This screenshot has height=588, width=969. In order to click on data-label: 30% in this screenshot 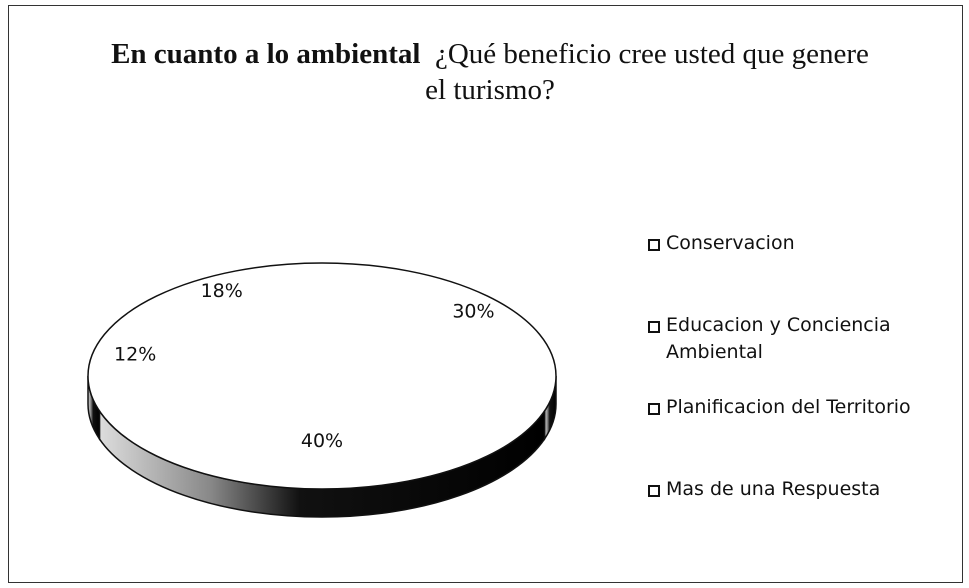, I will do `click(473, 312)`.